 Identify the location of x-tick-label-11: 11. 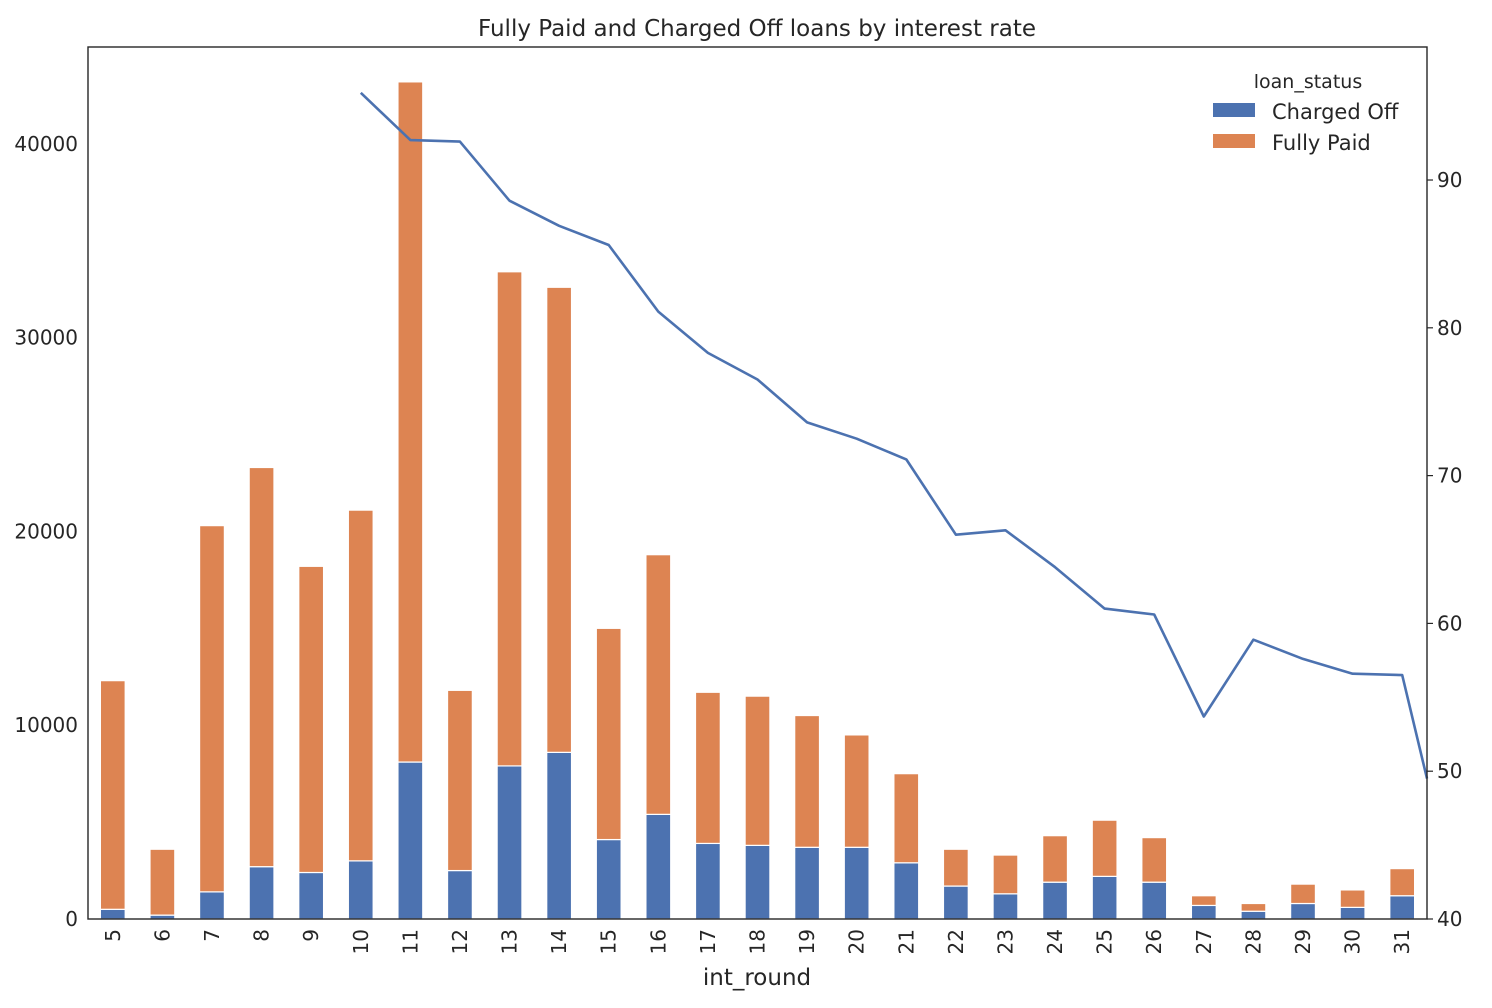
(410, 941).